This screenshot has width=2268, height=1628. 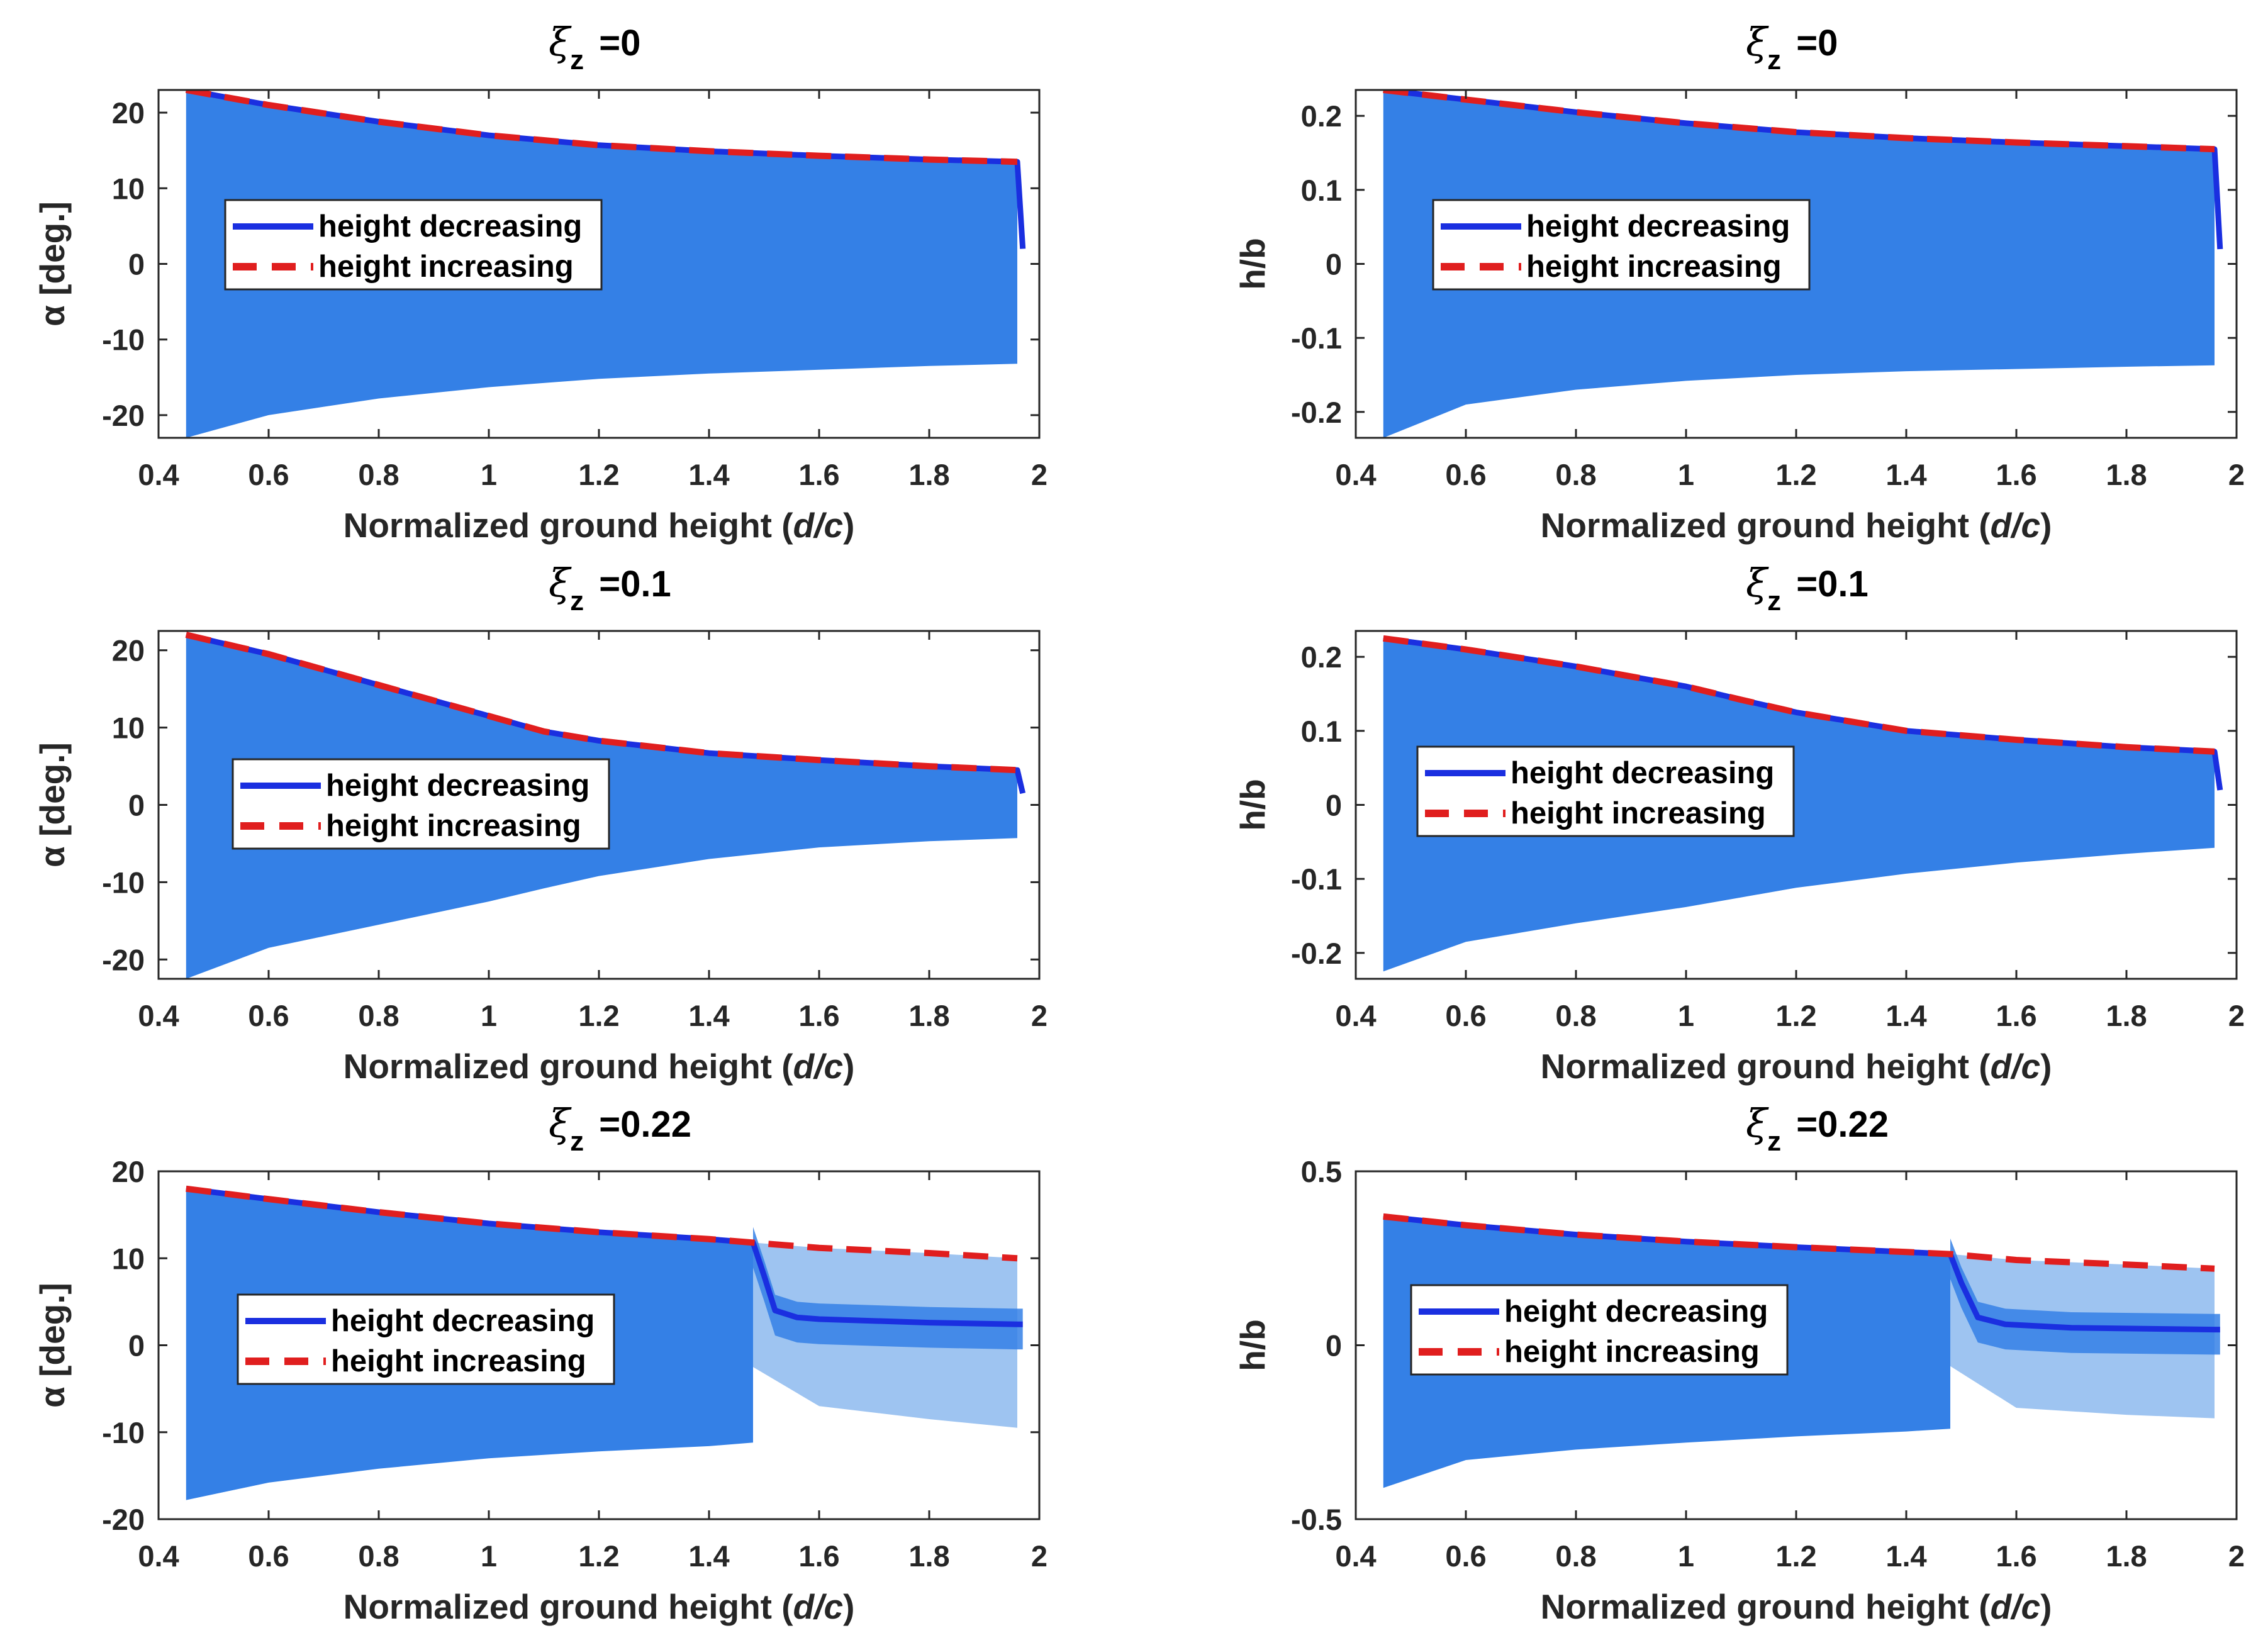 What do you see at coordinates (1316, 1519) in the screenshot?
I see `y-tick-label: -0.5` at bounding box center [1316, 1519].